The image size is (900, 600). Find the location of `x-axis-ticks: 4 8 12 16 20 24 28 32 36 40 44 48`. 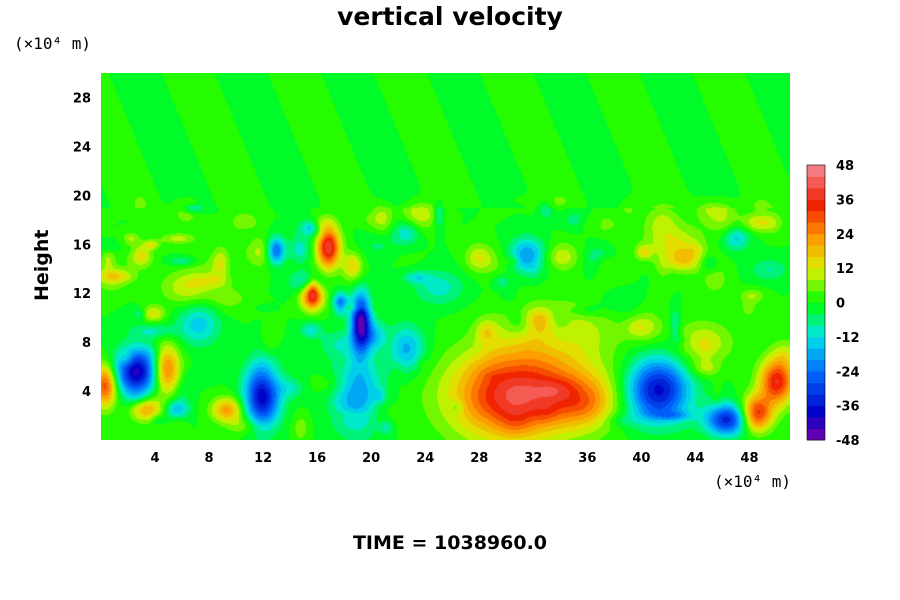

x-axis-ticks: 4 8 12 16 20 24 28 32 36 40 44 48 is located at coordinates (455, 458).